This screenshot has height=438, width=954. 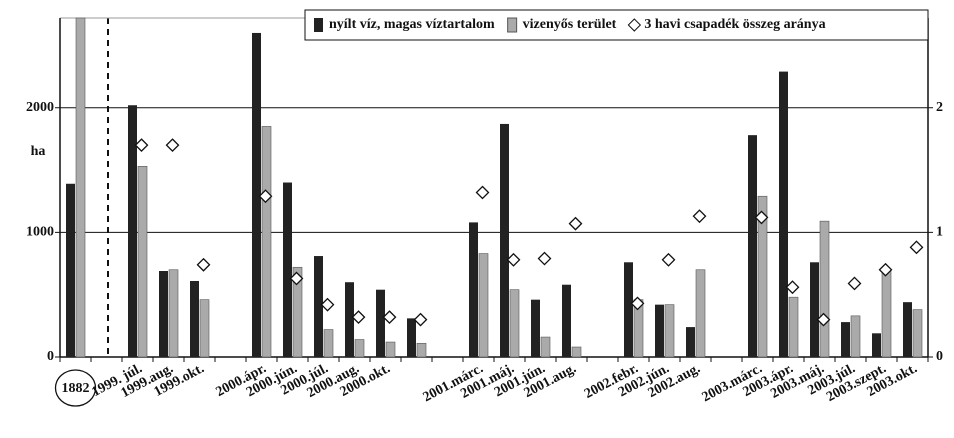 What do you see at coordinates (412, 24) in the screenshot?
I see `legend-label: nyílt víz, magas víztartalom` at bounding box center [412, 24].